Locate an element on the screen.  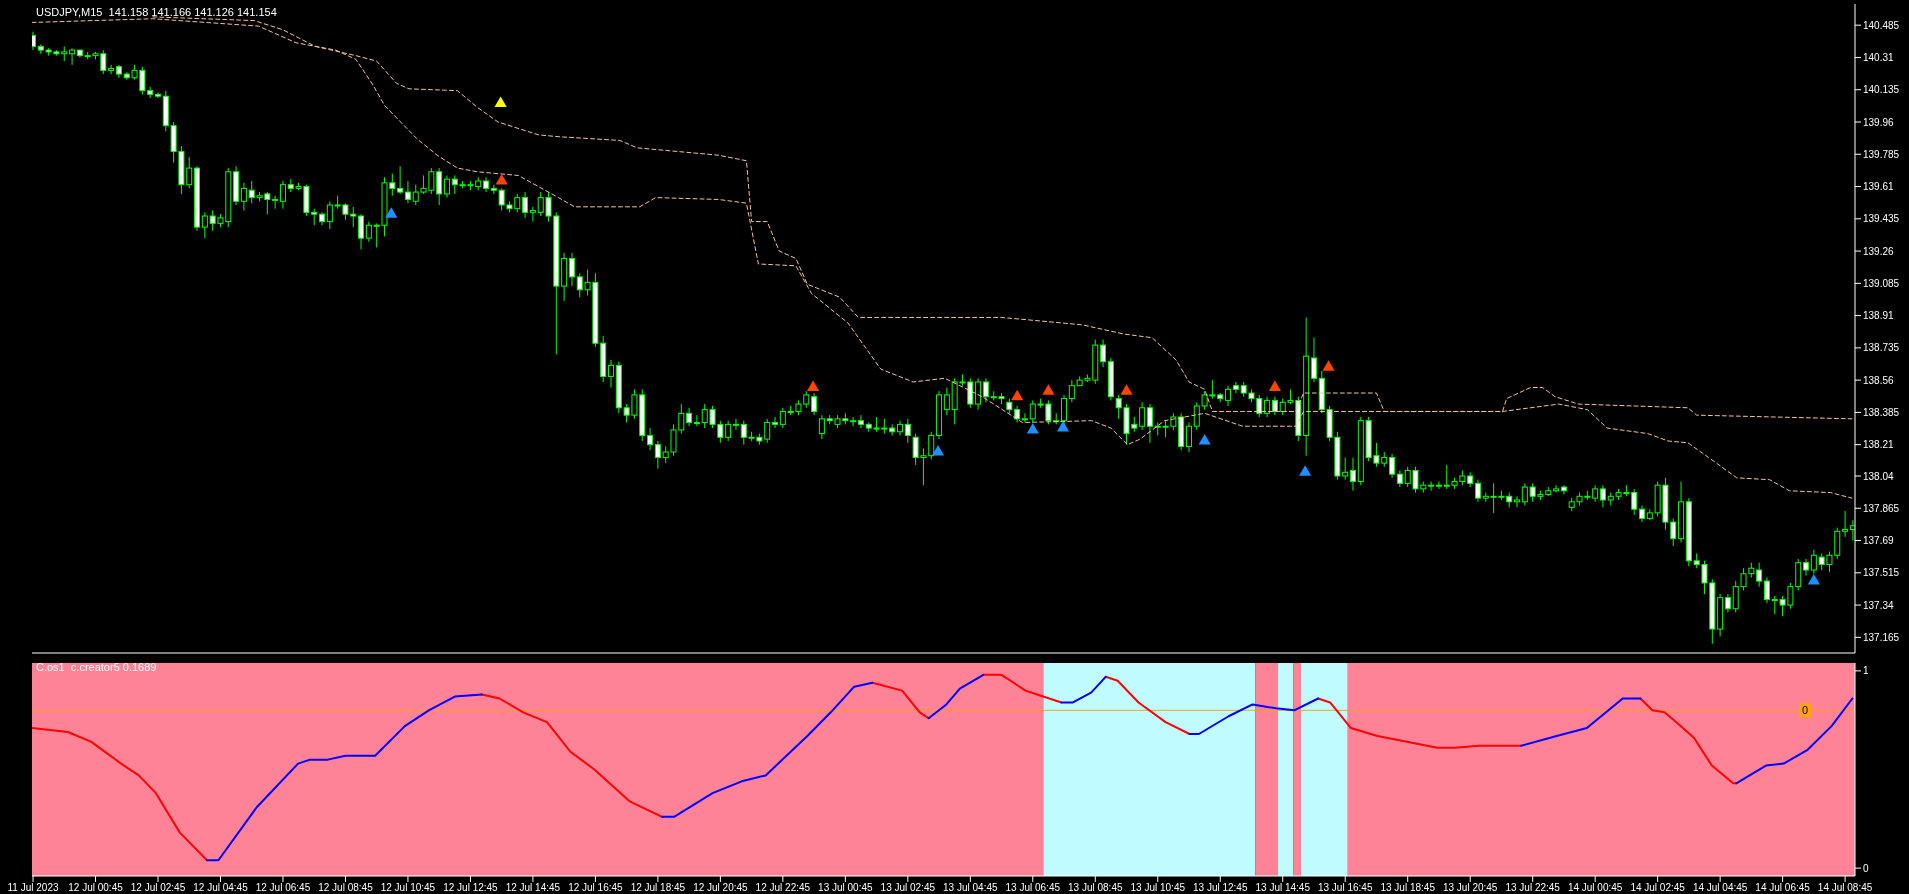
y-tick-label: 138.385 is located at coordinates (1881, 412).